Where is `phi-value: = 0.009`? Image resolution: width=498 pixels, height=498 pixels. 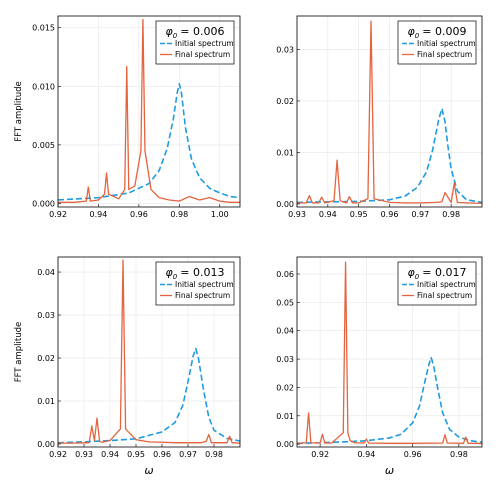 phi-value: = 0.009 is located at coordinates (444, 31).